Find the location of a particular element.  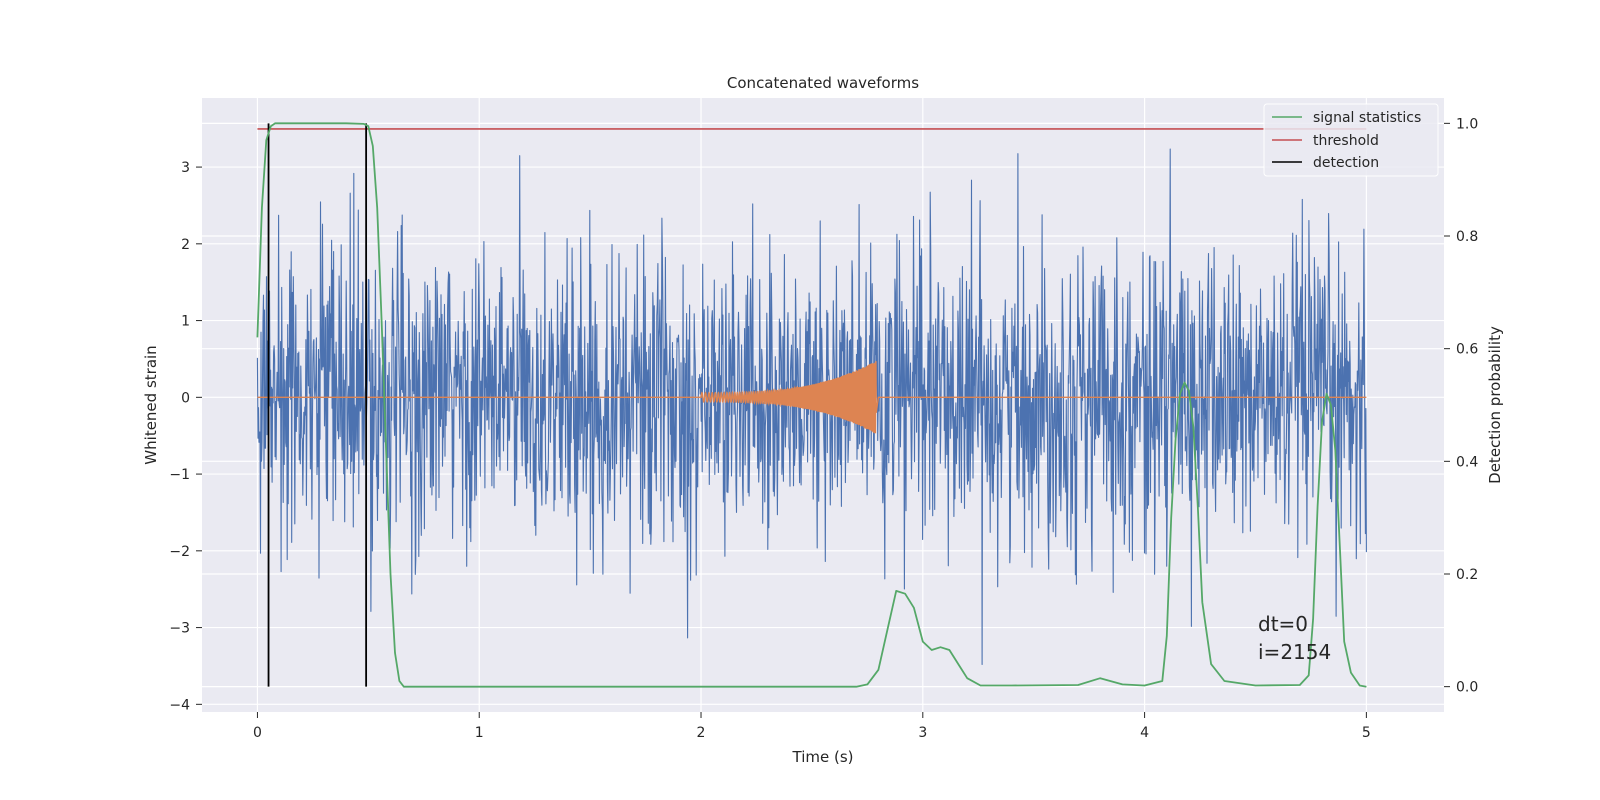

y2-tick-label-2: 0.4 is located at coordinates (1467, 462).